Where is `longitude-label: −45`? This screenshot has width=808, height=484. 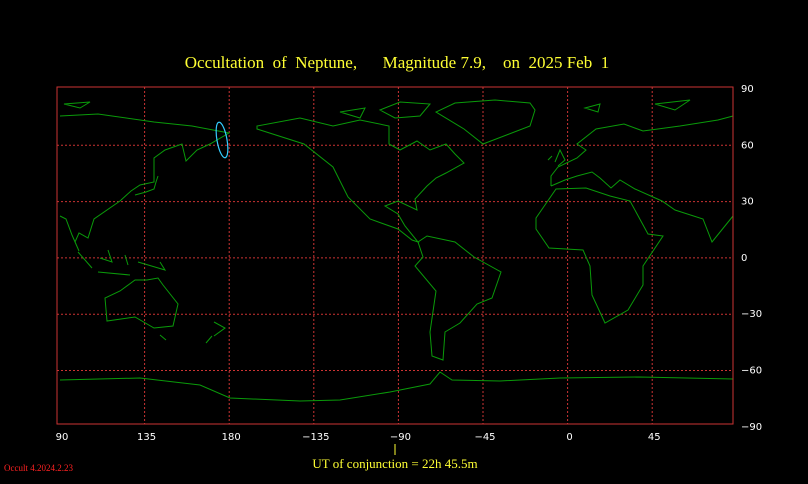
longitude-label: −45 is located at coordinates (484, 437).